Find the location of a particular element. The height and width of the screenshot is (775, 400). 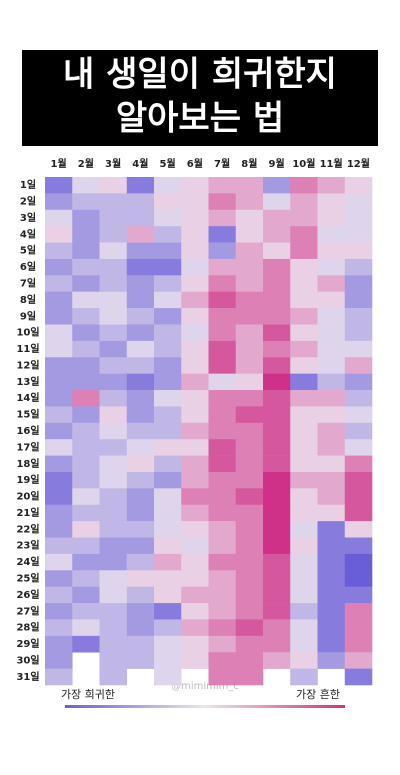

y-tick-label: 29일 is located at coordinates (27, 643).